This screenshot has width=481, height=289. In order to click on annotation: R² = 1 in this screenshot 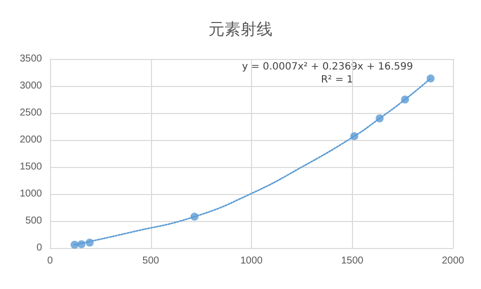, I will do `click(337, 80)`.